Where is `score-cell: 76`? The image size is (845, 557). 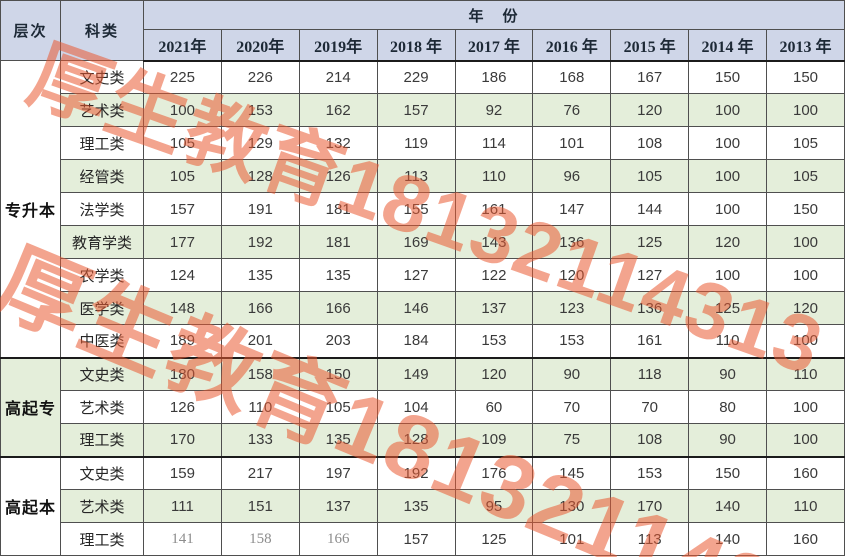 score-cell: 76 is located at coordinates (572, 110).